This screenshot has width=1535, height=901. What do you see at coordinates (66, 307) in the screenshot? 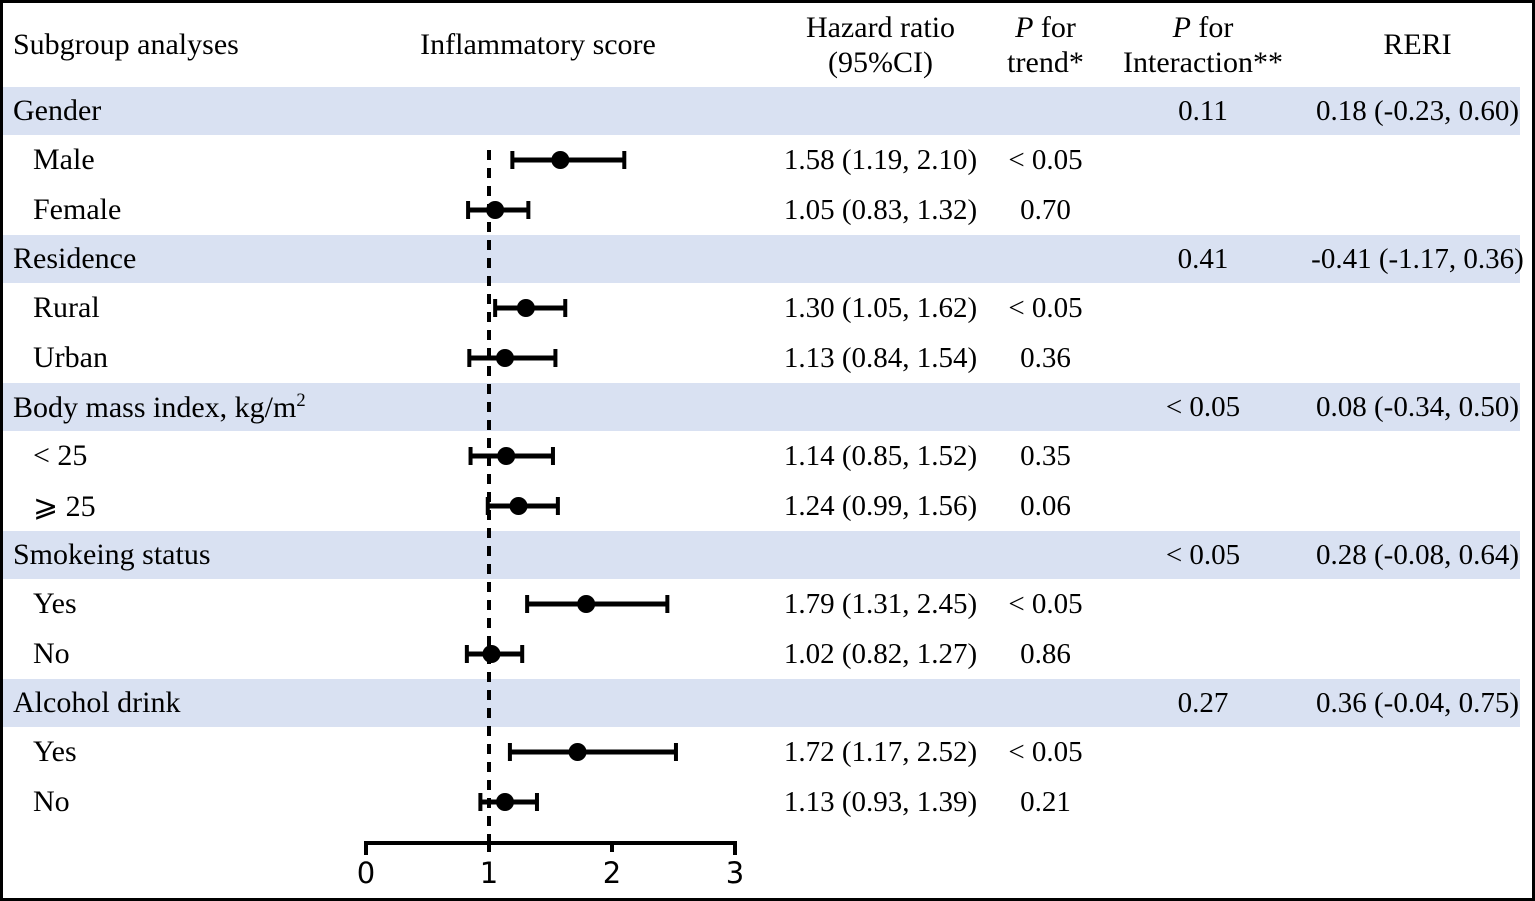
I see `row-label: Rural` at bounding box center [66, 307].